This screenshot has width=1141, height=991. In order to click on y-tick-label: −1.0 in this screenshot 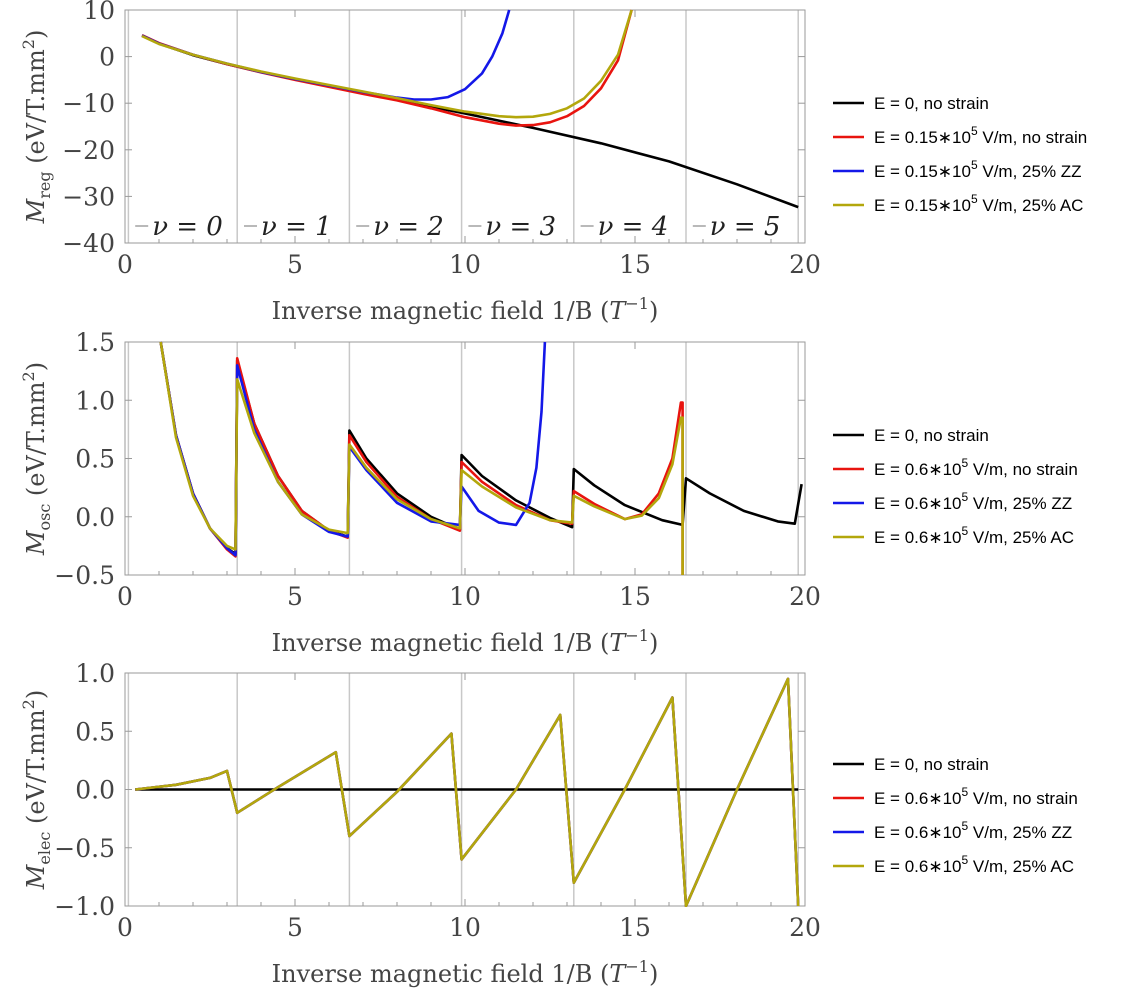, I will do `click(84, 906)`.